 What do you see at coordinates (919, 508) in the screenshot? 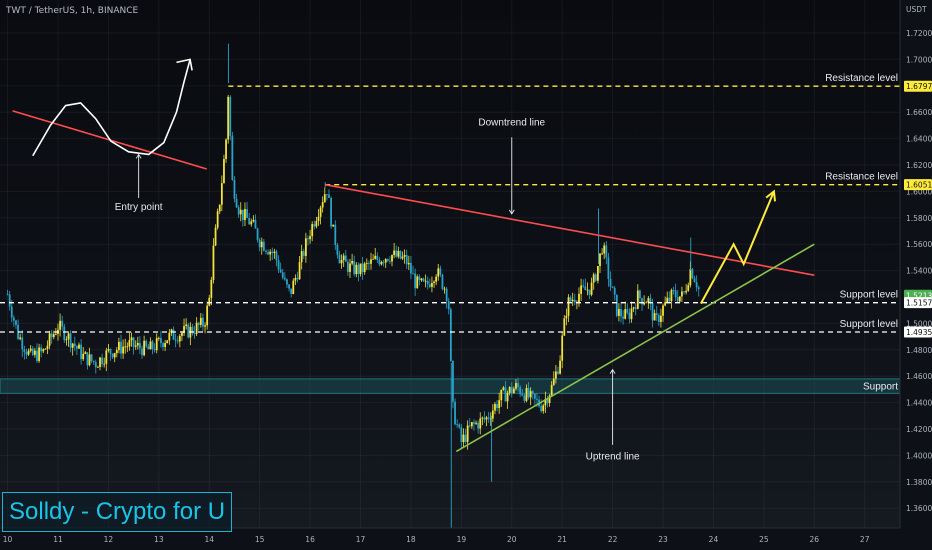
I see `y-tick-label: 1.3600` at bounding box center [919, 508].